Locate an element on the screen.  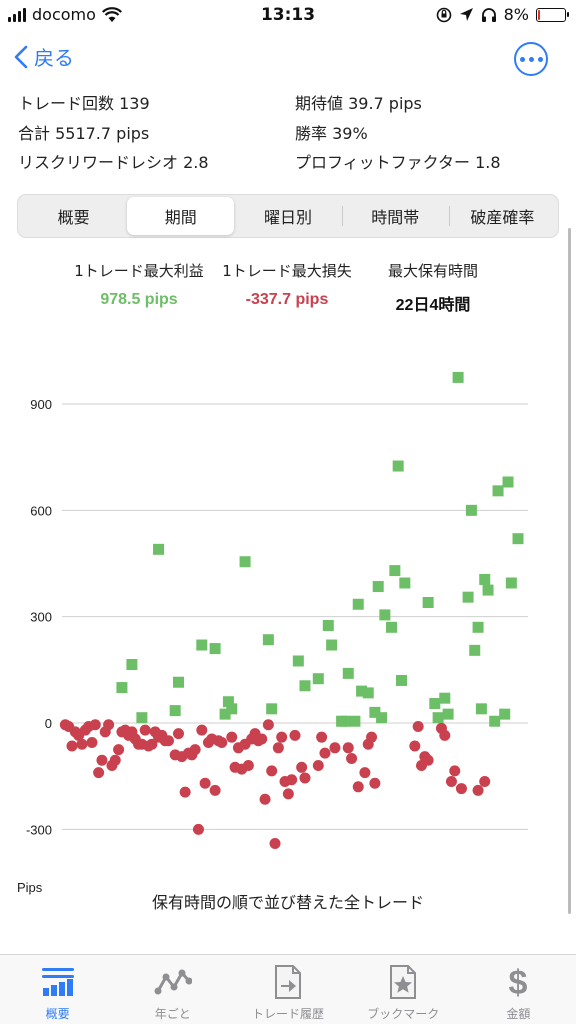
tab-yearly: 年ごと is located at coordinates (172, 989).